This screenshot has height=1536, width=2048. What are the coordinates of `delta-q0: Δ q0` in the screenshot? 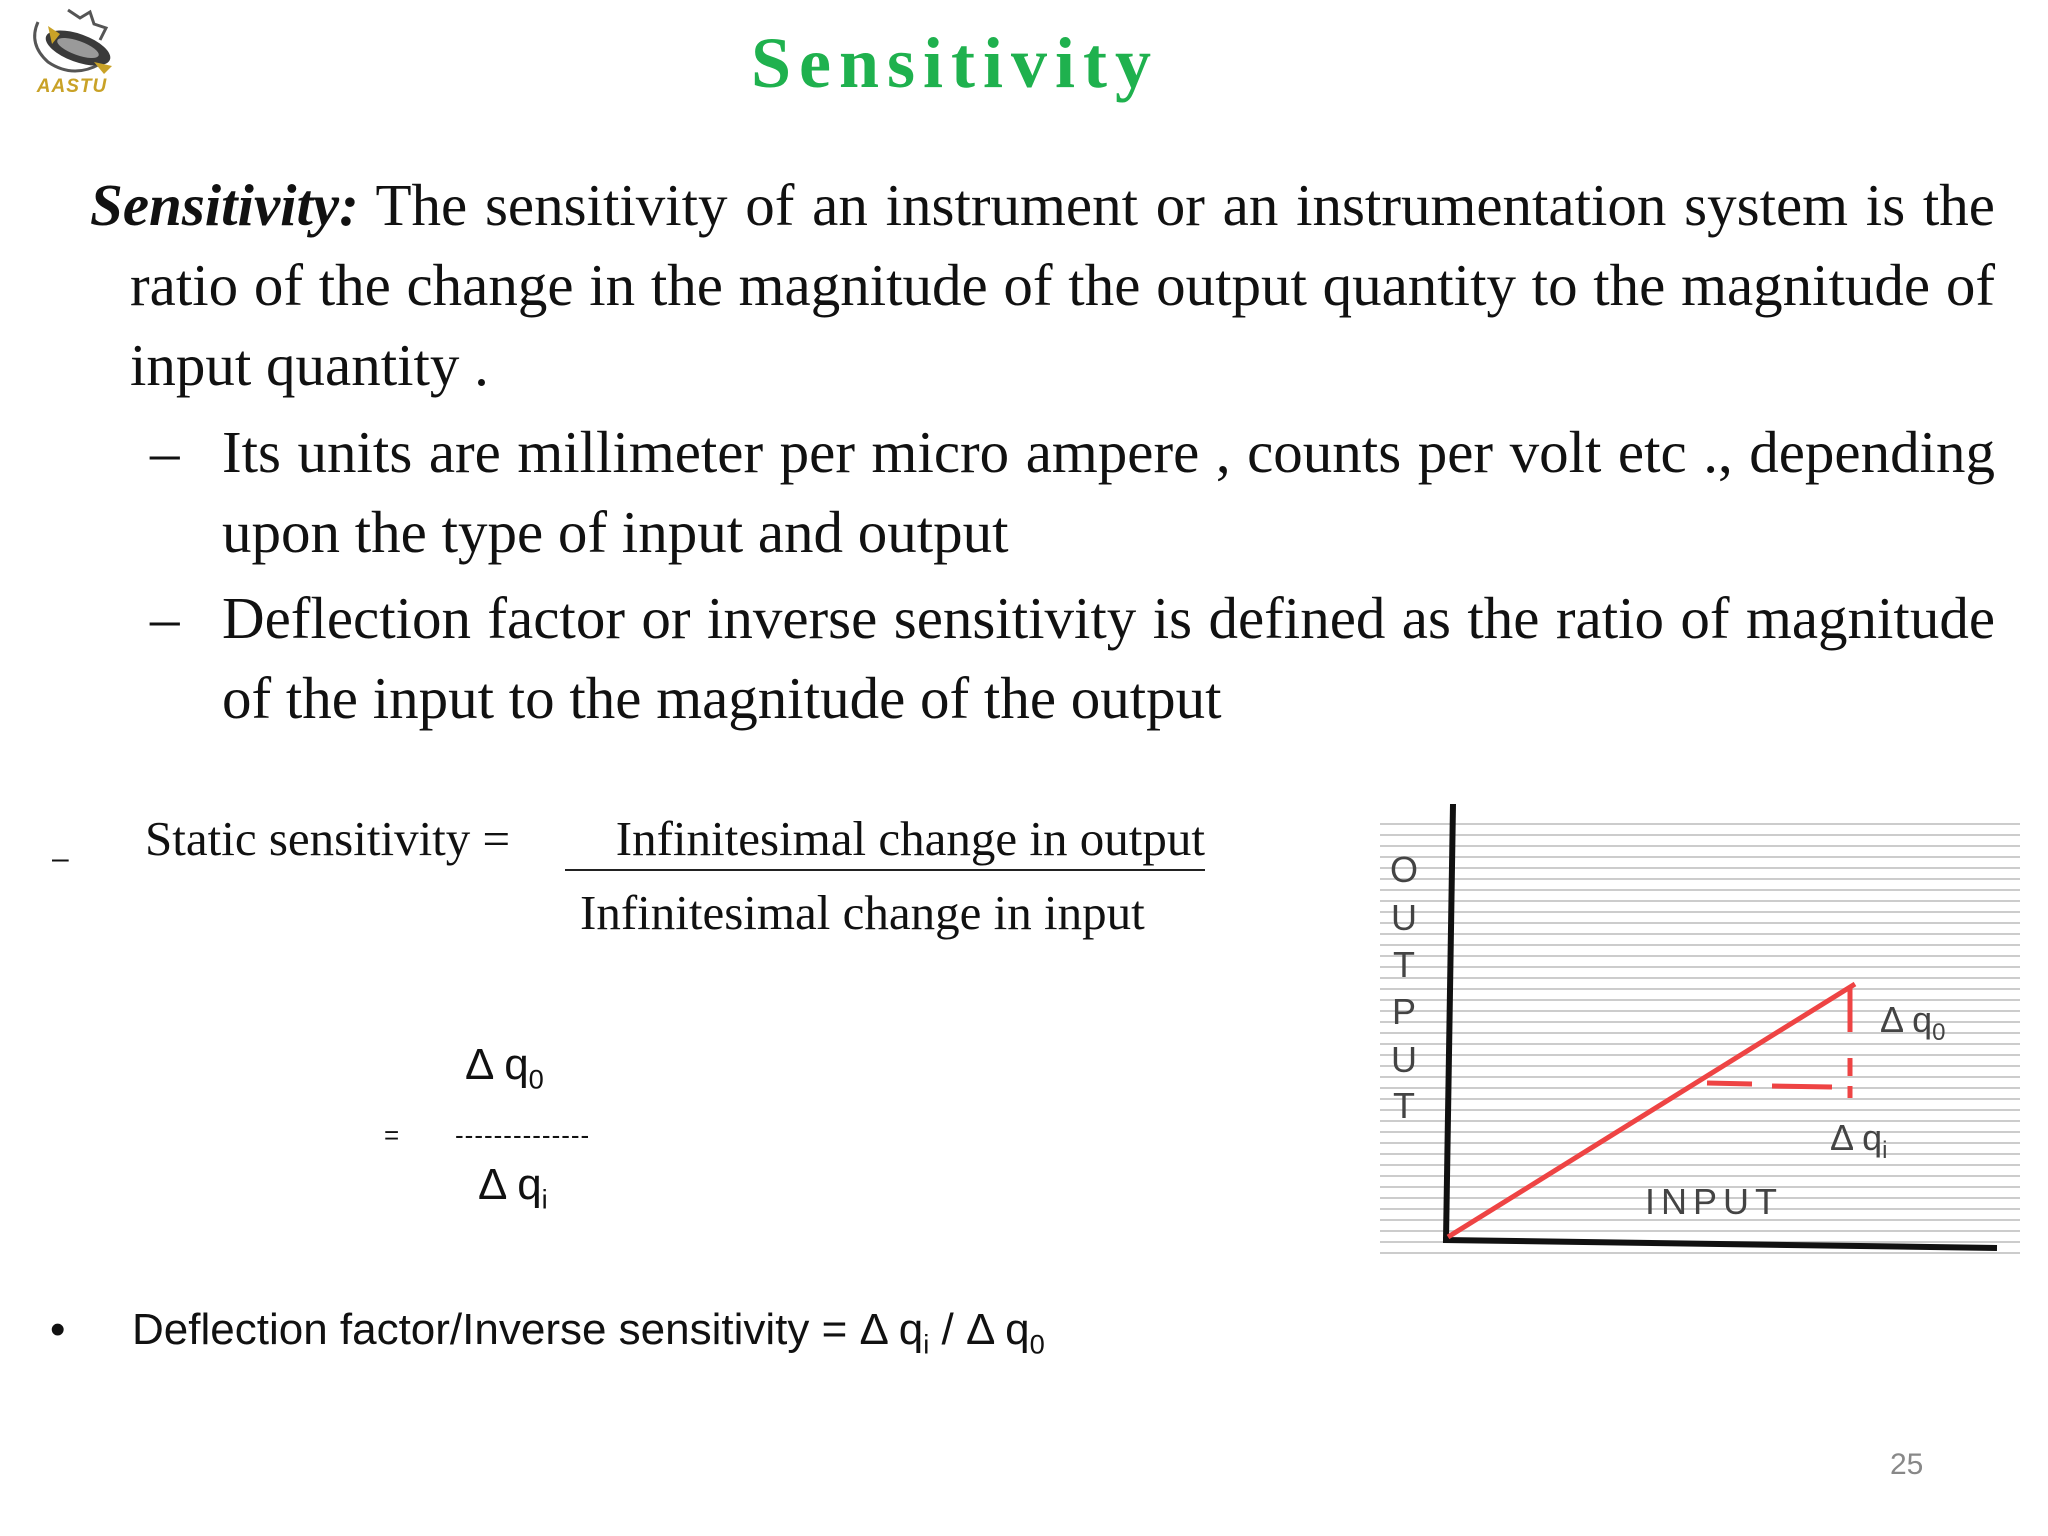 It's located at (504, 1068).